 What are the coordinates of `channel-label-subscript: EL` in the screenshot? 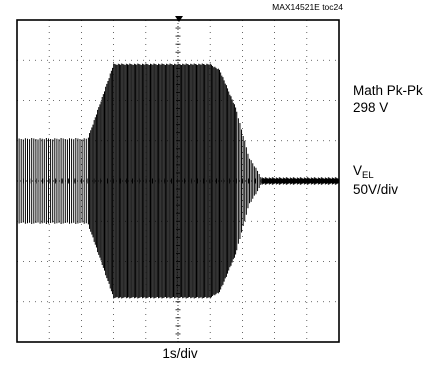 It's located at (368, 175).